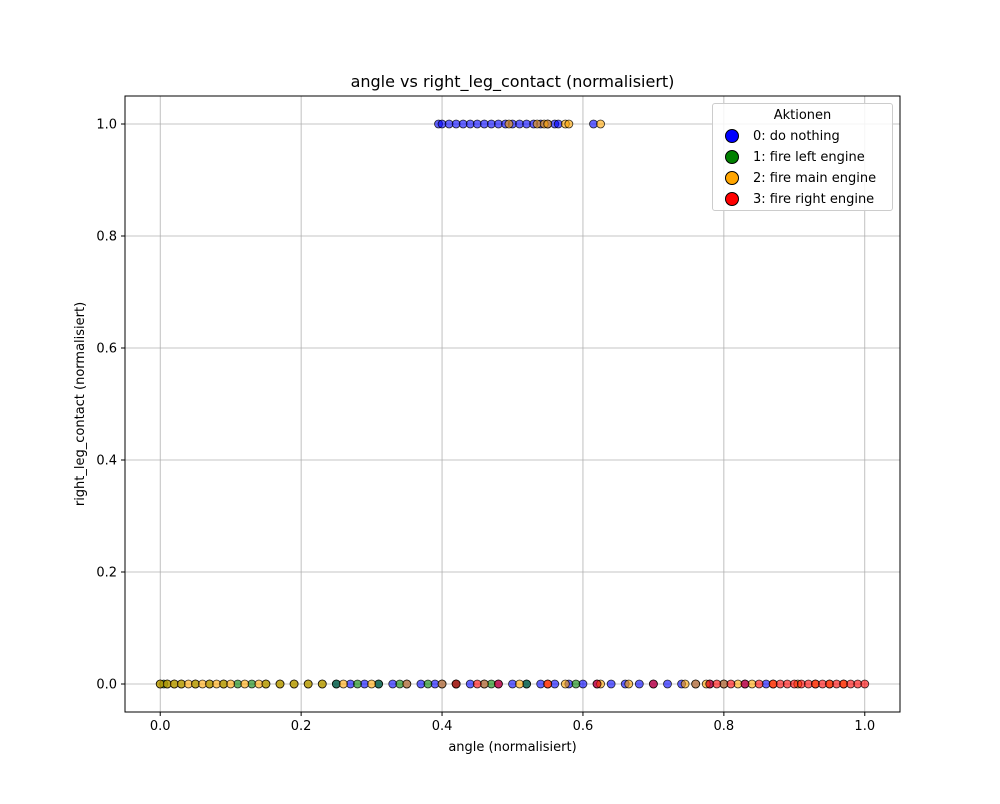 This screenshot has height=804, width=1000. I want to click on x-tick-label: 1.0, so click(864, 726).